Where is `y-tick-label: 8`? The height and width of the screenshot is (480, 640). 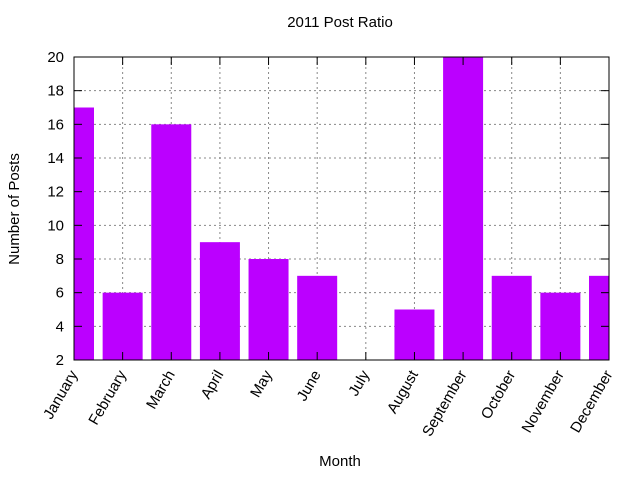 y-tick-label: 8 is located at coordinates (60, 259).